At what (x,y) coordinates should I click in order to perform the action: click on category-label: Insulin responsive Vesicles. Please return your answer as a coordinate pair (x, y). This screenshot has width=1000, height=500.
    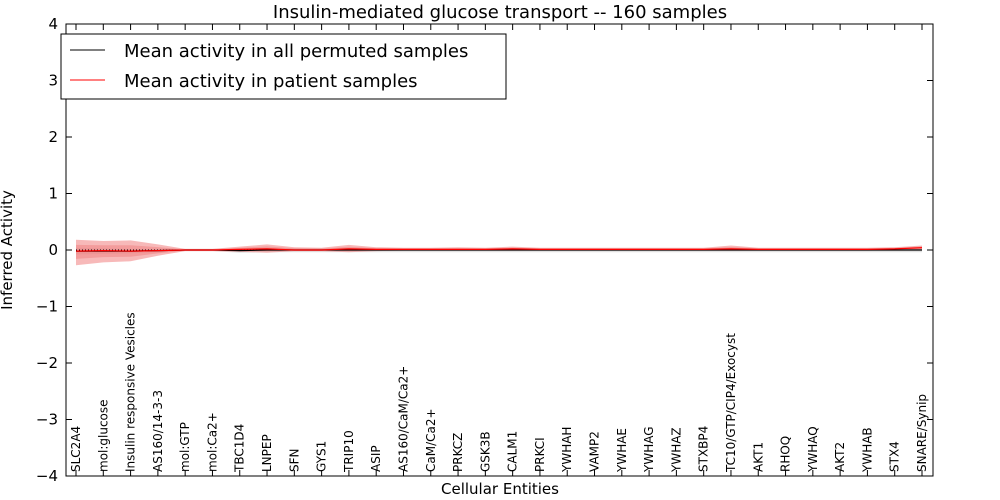
    Looking at the image, I should click on (131, 392).